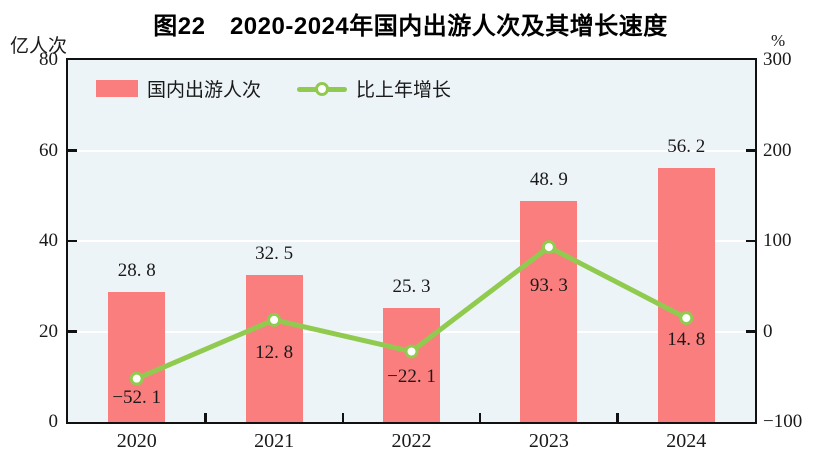 Image resolution: width=821 pixels, height=464 pixels. Describe the element at coordinates (137, 397) in the screenshot. I see `growth-point-label: −52. 1` at that location.